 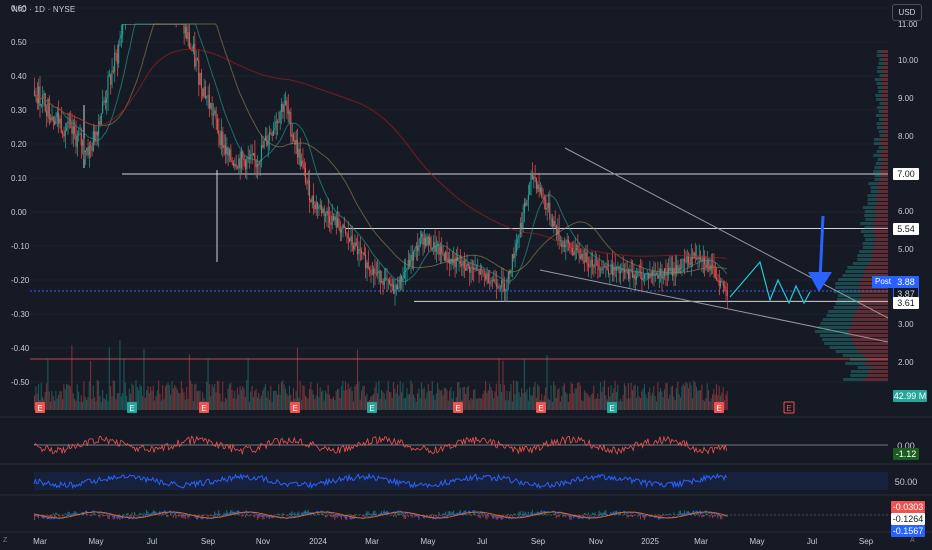 I want to click on right-axis-label: 3.00, so click(x=906, y=324).